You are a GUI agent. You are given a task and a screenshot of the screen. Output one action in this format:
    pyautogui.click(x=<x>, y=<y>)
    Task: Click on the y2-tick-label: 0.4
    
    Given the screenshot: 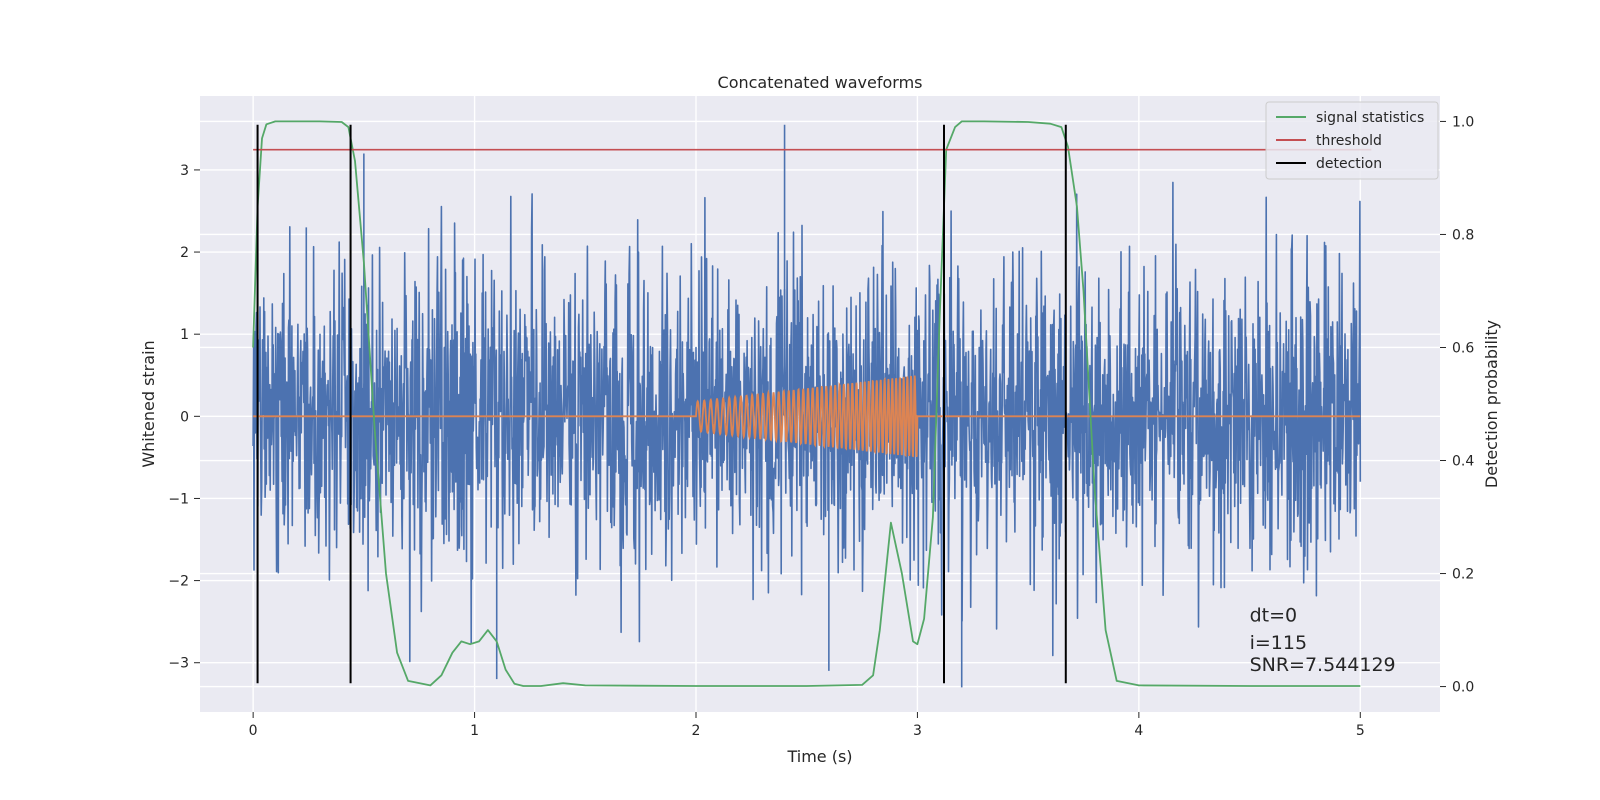 What is the action you would take?
    pyautogui.click(x=1463, y=462)
    